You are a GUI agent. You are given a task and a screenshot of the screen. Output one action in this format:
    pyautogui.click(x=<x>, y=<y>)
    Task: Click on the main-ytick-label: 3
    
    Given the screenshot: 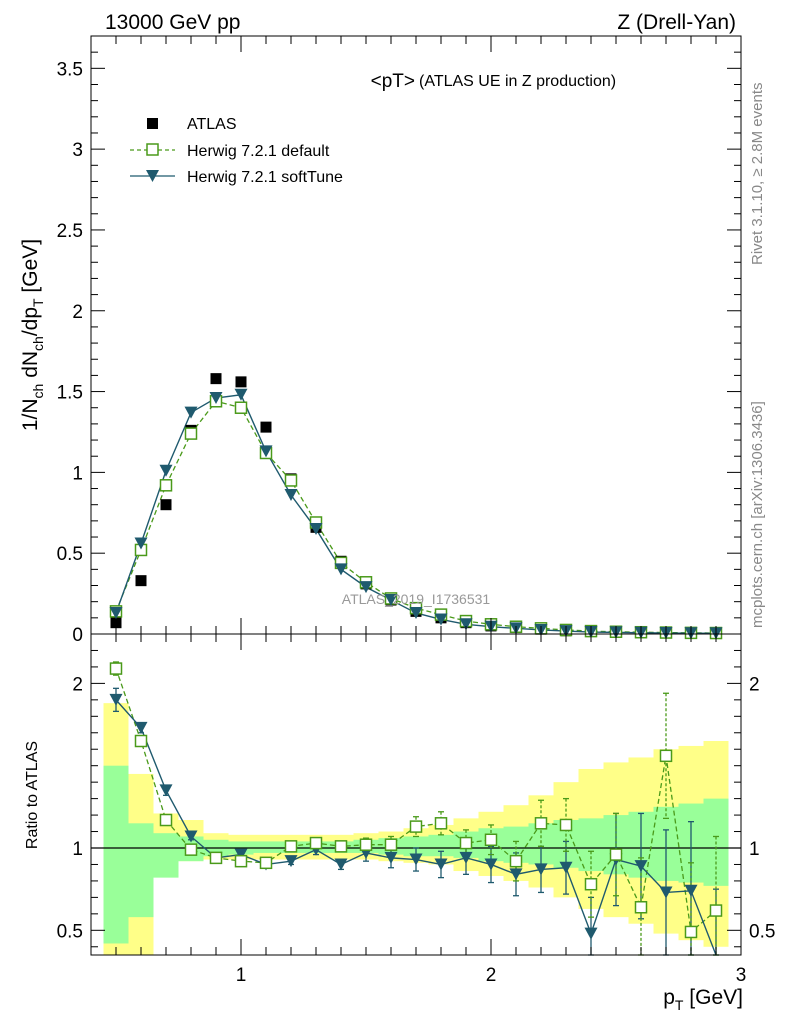 What is the action you would take?
    pyautogui.click(x=77, y=150)
    